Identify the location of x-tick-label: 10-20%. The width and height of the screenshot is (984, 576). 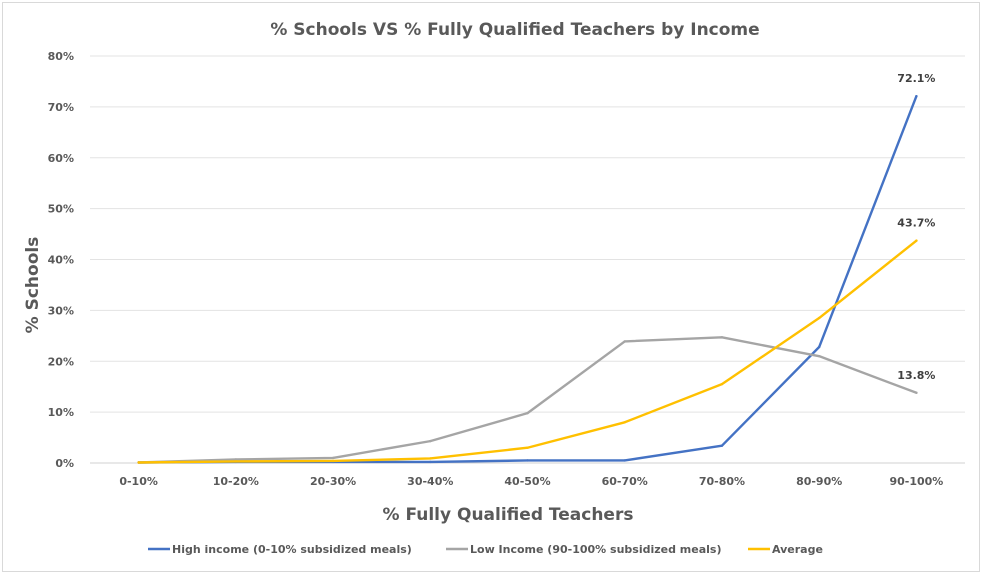
(236, 481).